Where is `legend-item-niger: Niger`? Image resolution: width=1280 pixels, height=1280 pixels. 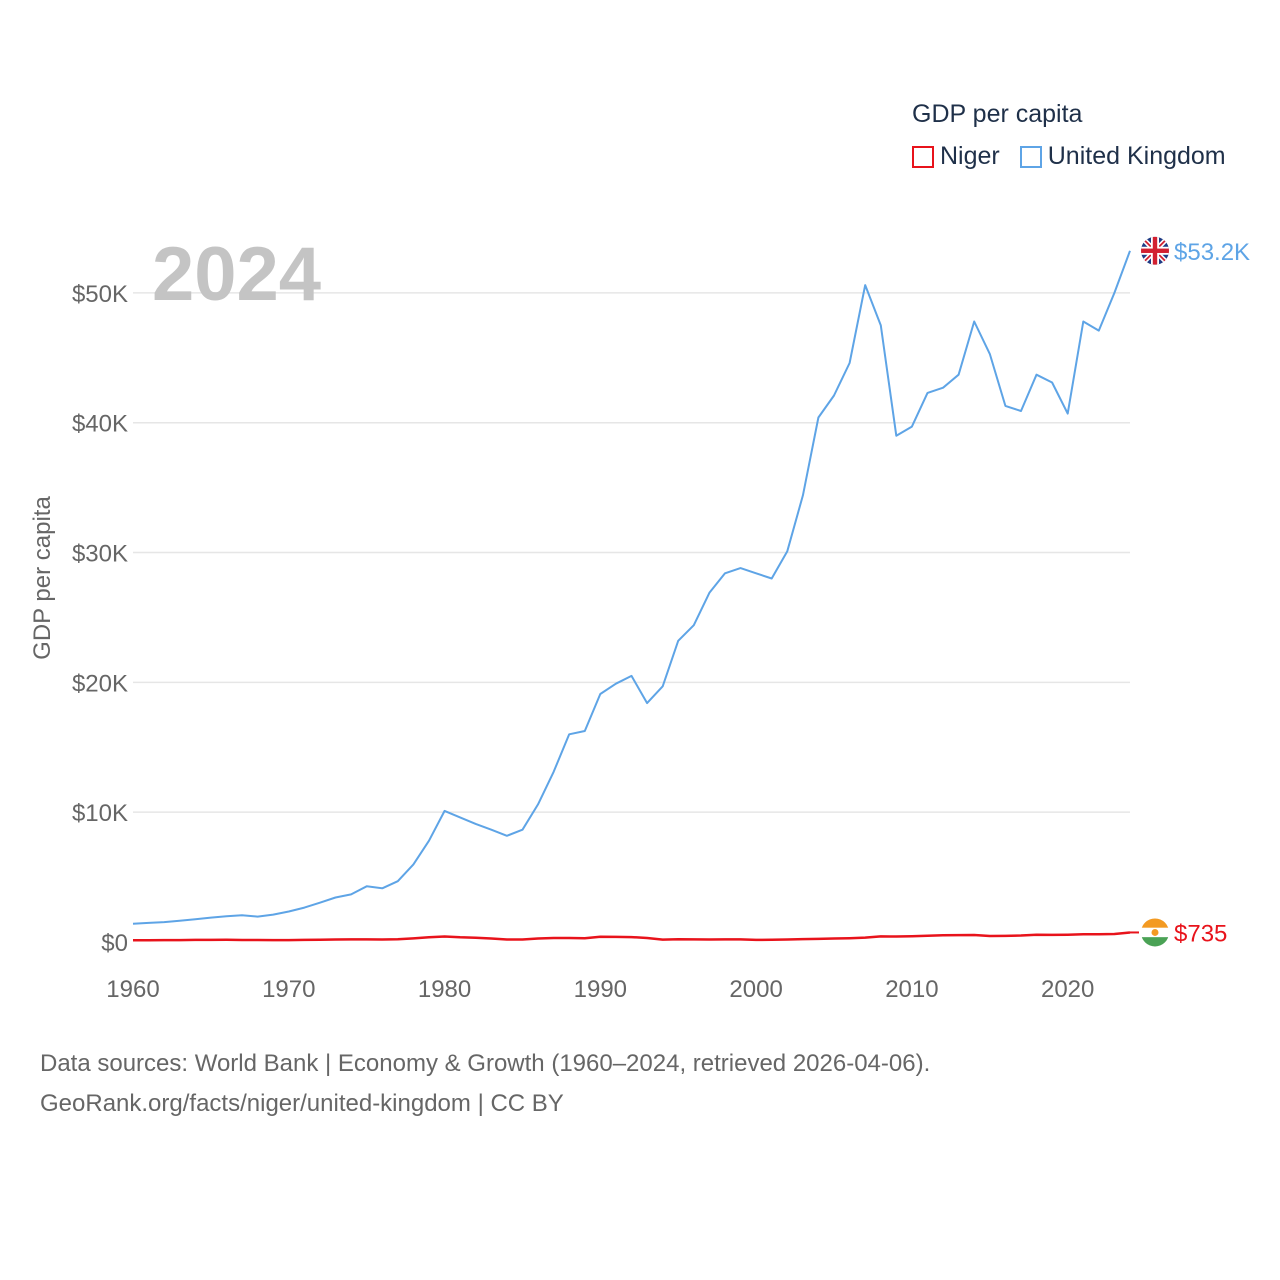 legend-item-niger: Niger is located at coordinates (956, 156).